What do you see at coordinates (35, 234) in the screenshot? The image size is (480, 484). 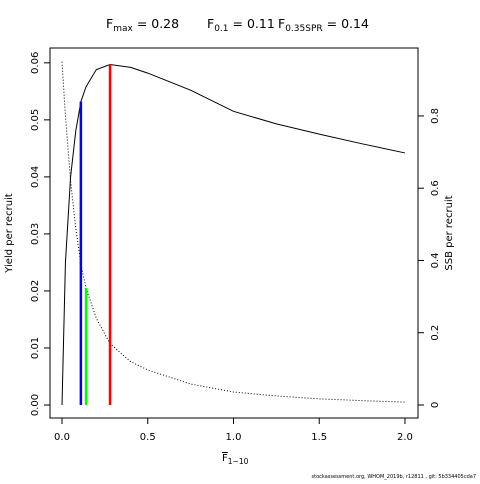 I see `y-tick-label: 0.03` at bounding box center [35, 234].